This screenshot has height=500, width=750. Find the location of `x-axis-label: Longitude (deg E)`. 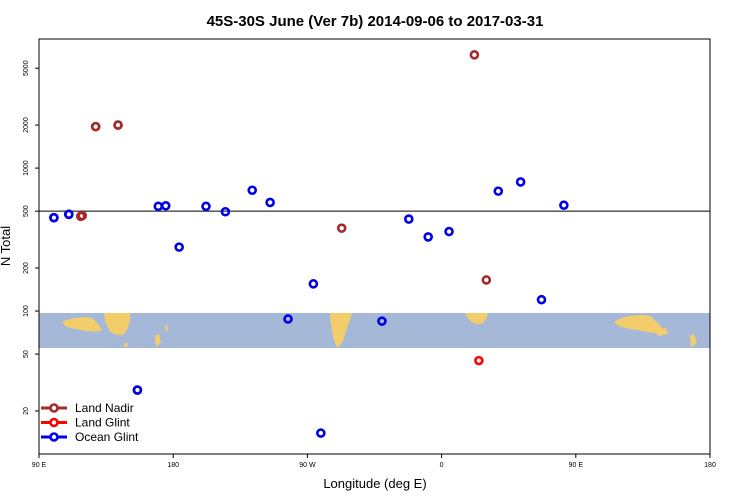

x-axis-label: Longitude (deg E) is located at coordinates (374, 483).